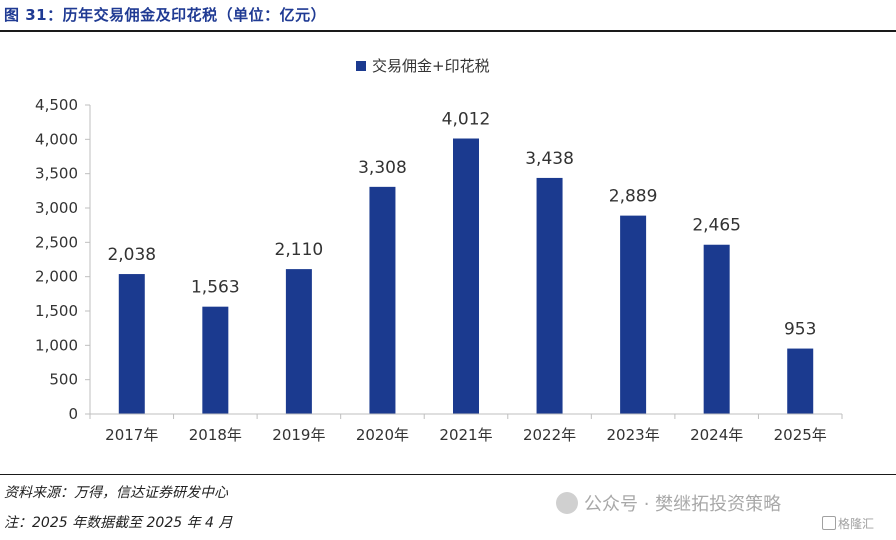  Describe the element at coordinates (716, 226) in the screenshot. I see `data-label: 2,465` at that location.